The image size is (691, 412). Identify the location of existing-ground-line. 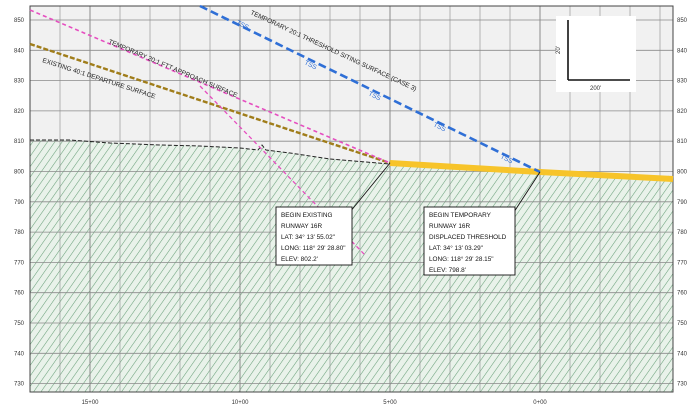
(210, 152).